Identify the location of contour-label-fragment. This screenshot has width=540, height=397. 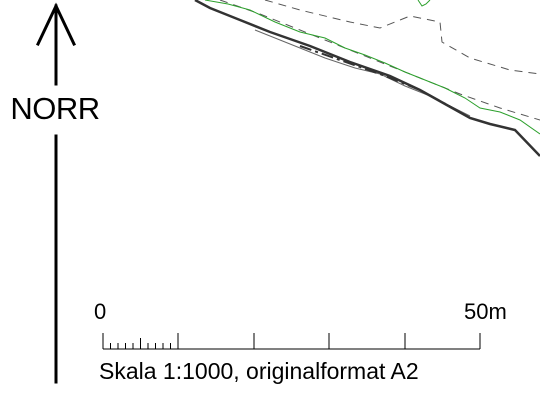
(424, 3).